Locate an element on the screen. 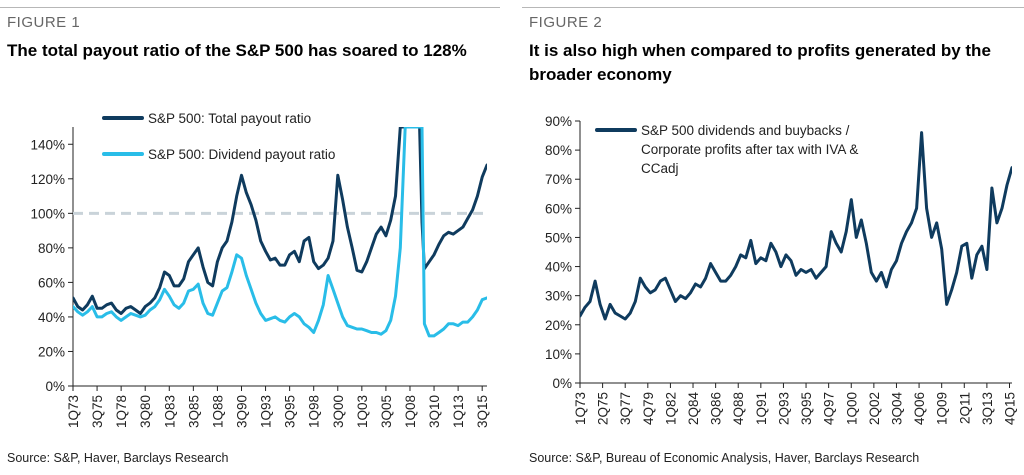 This screenshot has width=1024, height=475. x-tick-label: 3Q90 is located at coordinates (241, 411).